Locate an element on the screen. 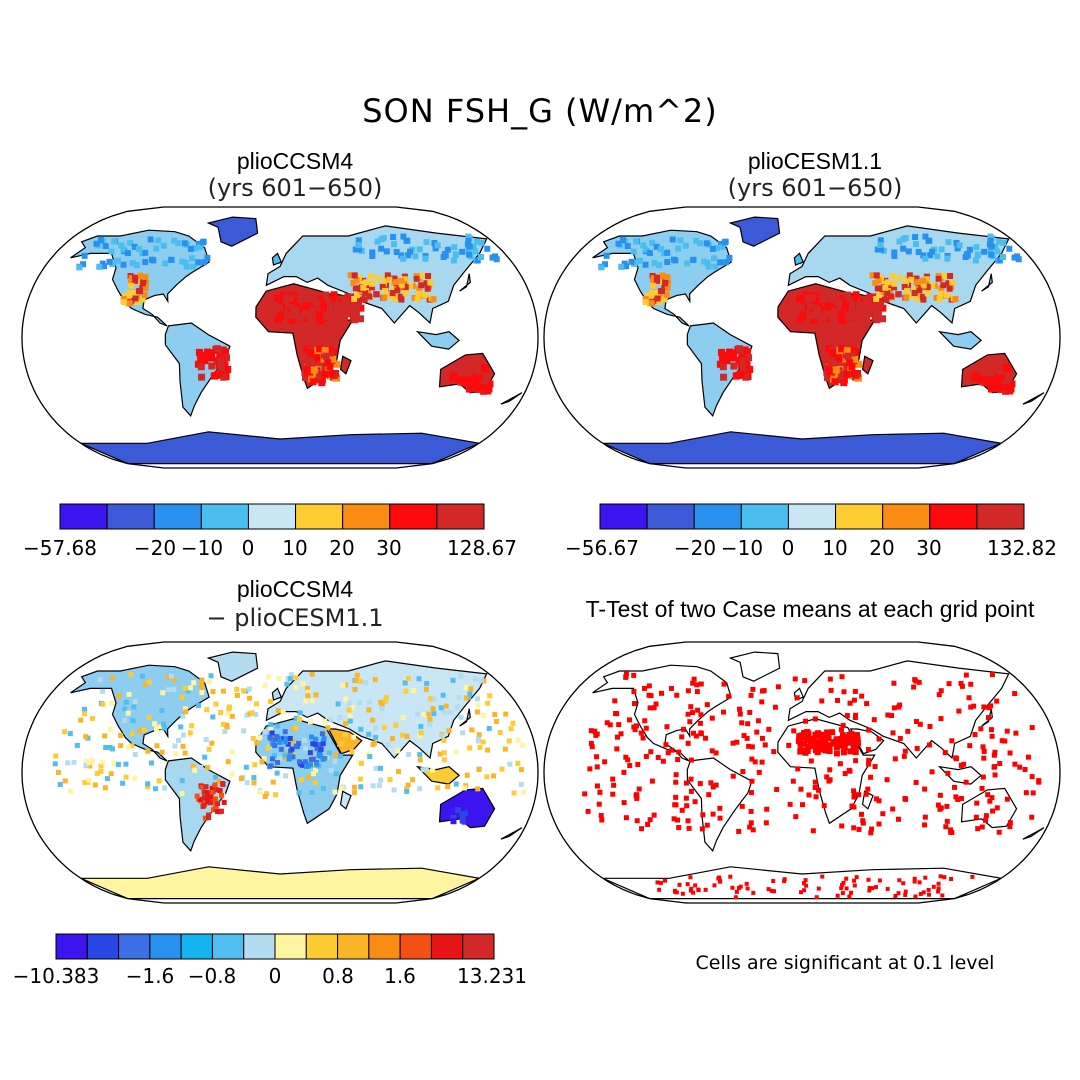  panel-subtitle-top-right: (yrs 601−650) is located at coordinates (815, 188).